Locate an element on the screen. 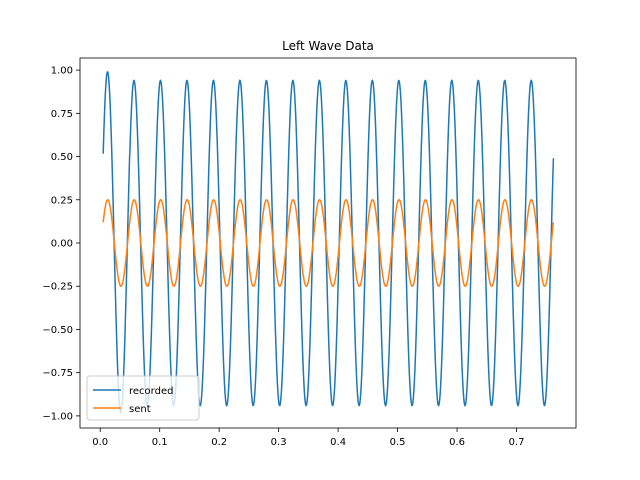  legend: recorded sent is located at coordinates (143, 398).